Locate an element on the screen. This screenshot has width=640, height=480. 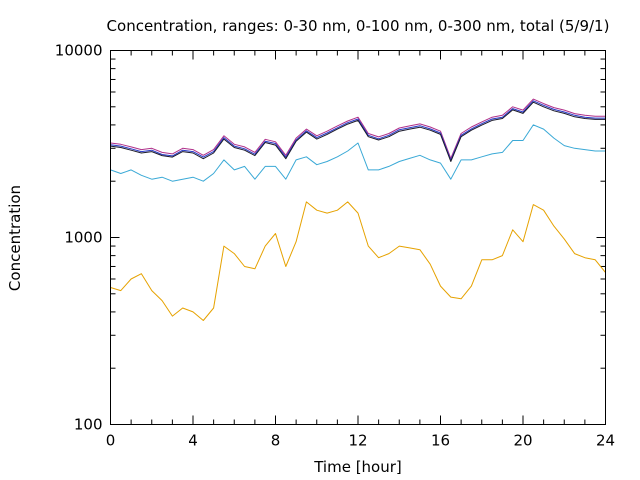
x-tick-label: 16 is located at coordinates (440, 441).